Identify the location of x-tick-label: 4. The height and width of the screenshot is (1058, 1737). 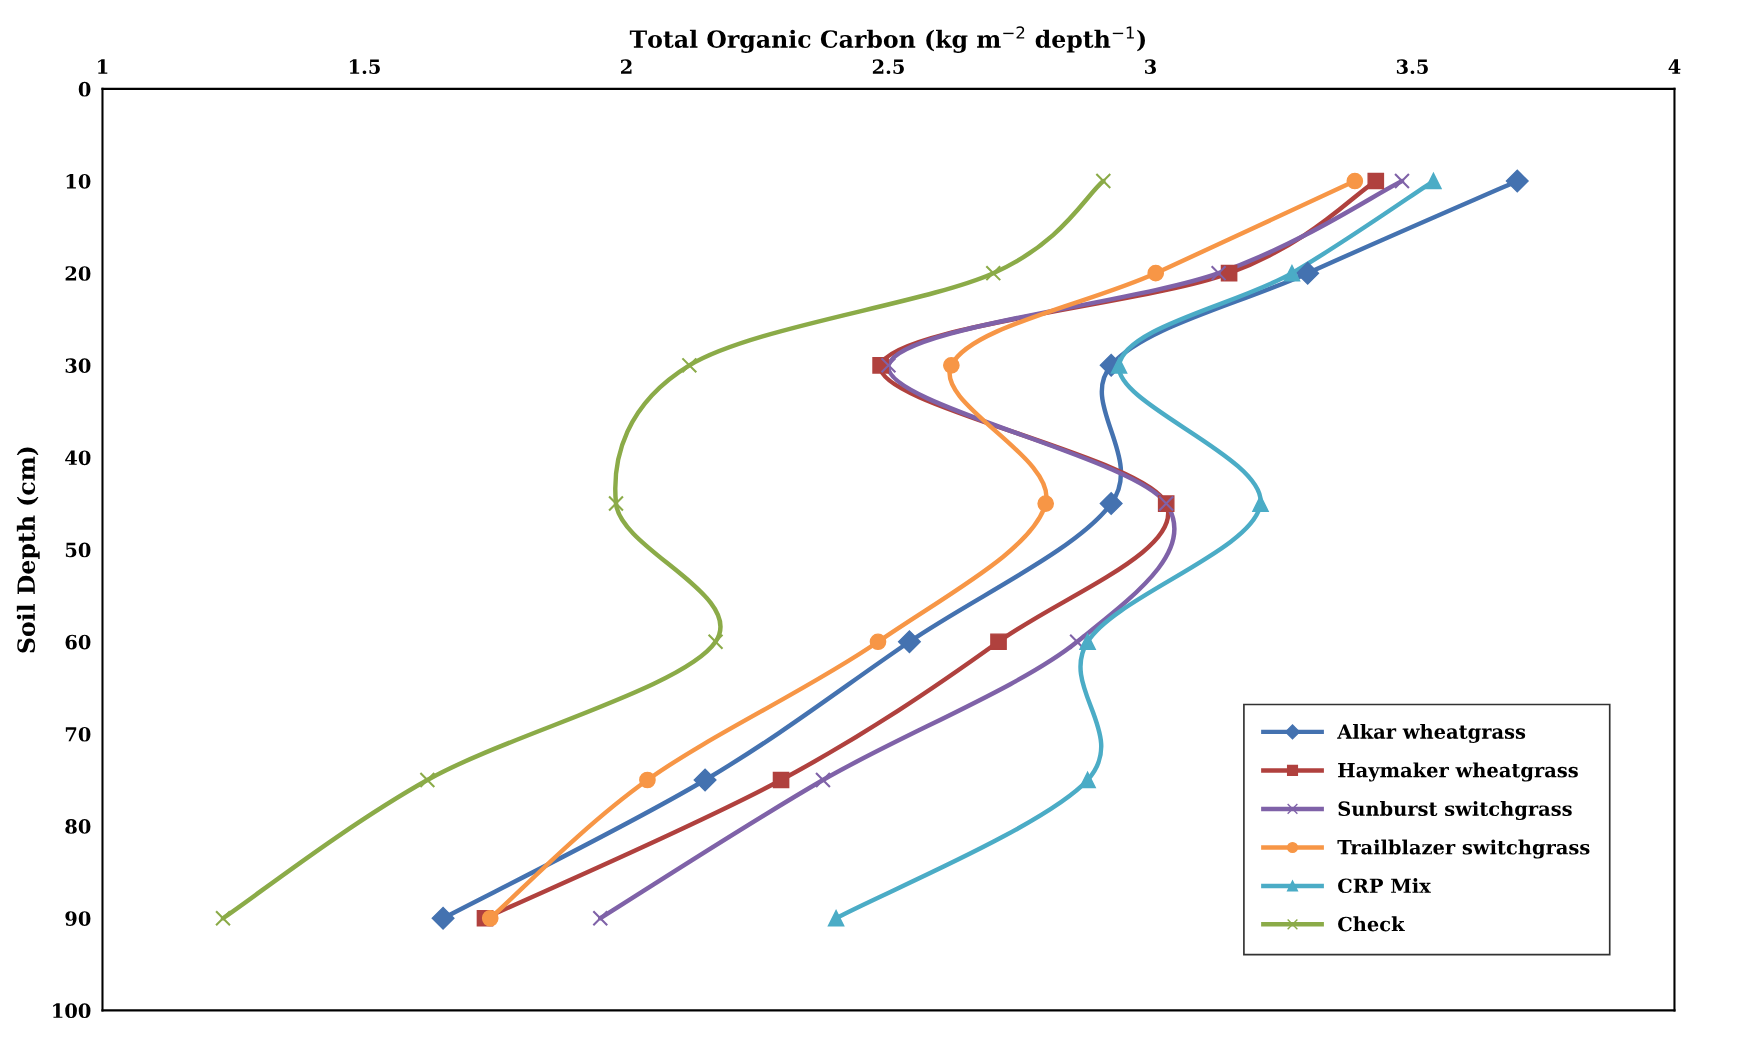
(1674, 66).